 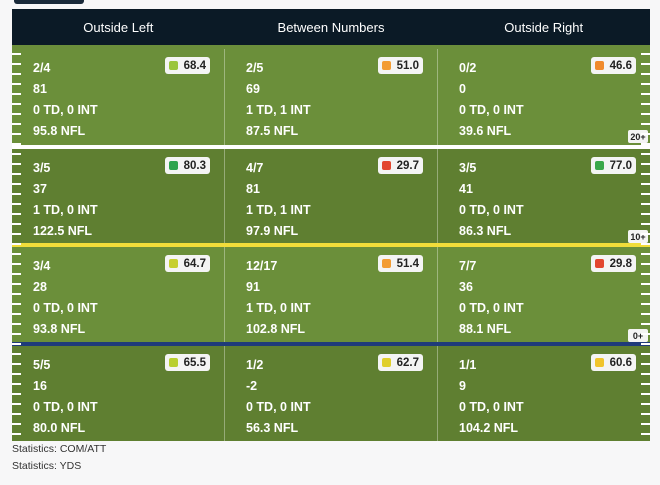 I want to click on comp-att: 1/2, so click(x=255, y=365).